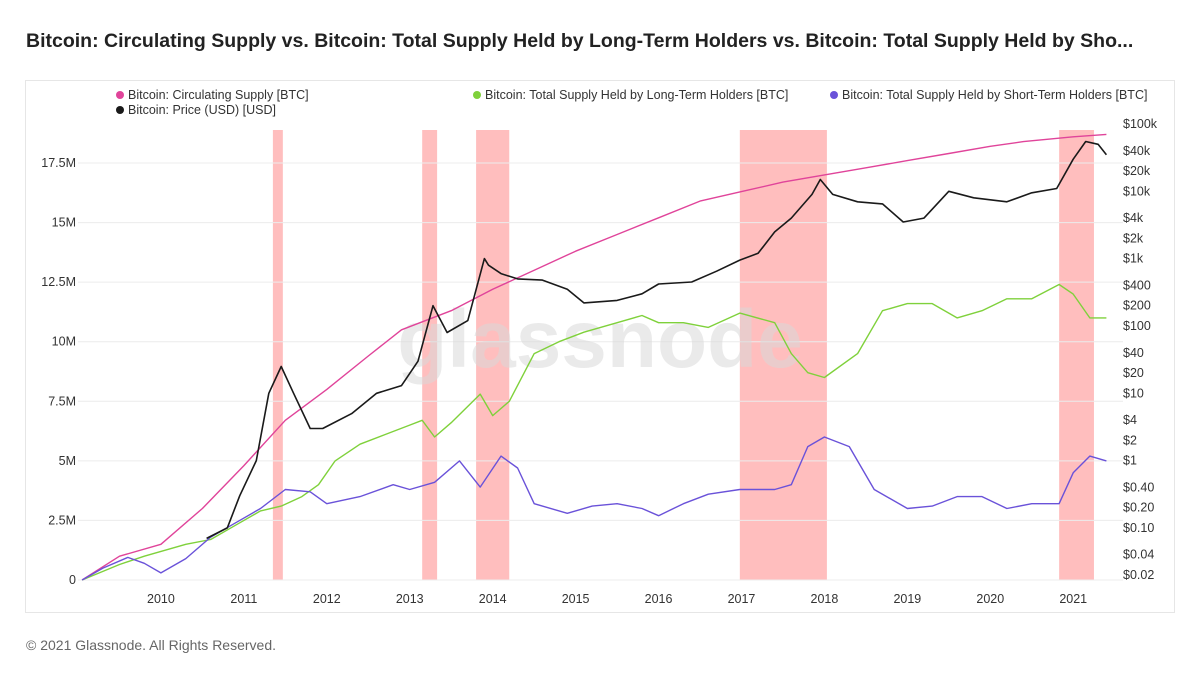 This screenshot has height=675, width=1200. What do you see at coordinates (1140, 124) in the screenshot?
I see `right-tick-label: $100k` at bounding box center [1140, 124].